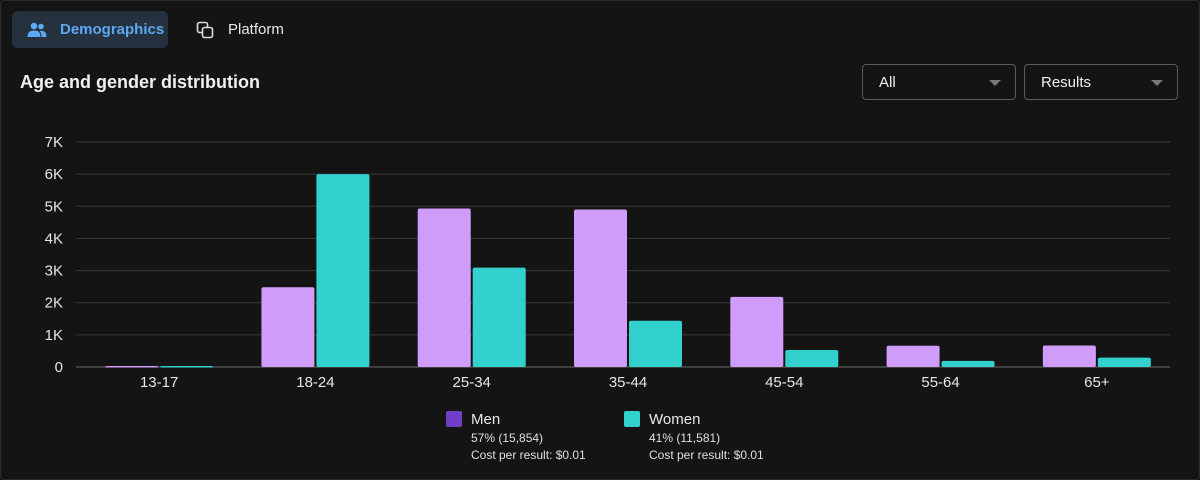 The height and width of the screenshot is (480, 1200). What do you see at coordinates (54, 303) in the screenshot?
I see `y-tick-label: 2K` at bounding box center [54, 303].